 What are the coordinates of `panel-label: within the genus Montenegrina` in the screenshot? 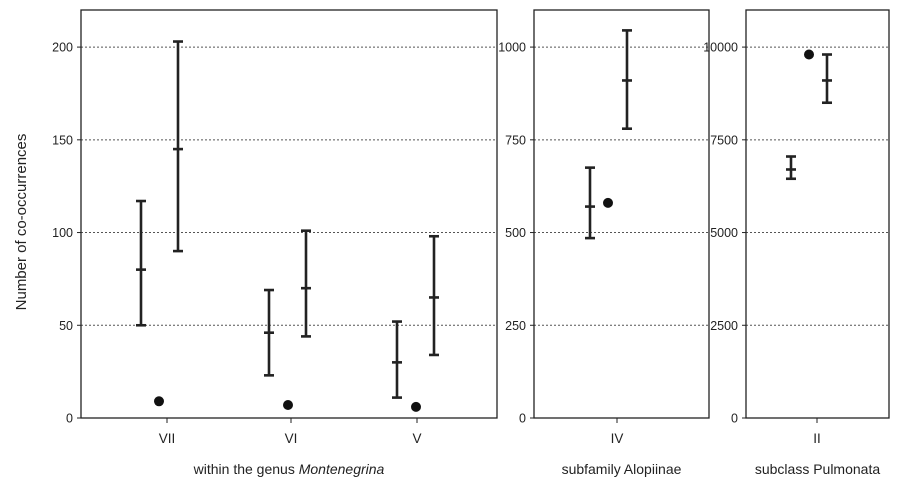 It's located at (289, 469).